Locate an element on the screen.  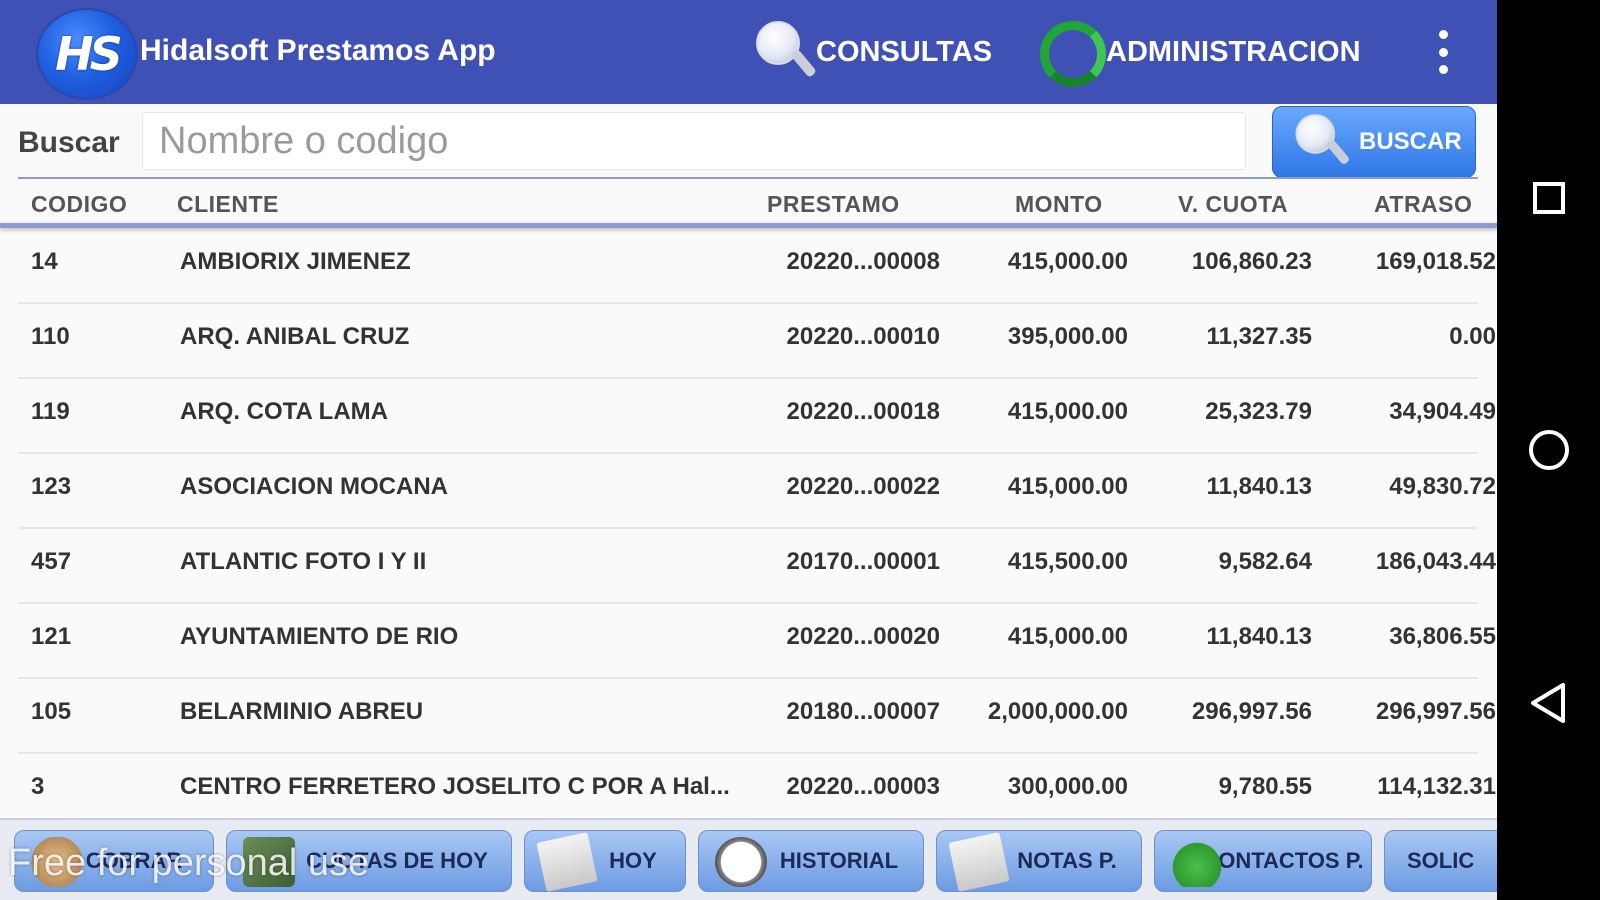
consultas-button: CONSULTAS is located at coordinates (872, 52).